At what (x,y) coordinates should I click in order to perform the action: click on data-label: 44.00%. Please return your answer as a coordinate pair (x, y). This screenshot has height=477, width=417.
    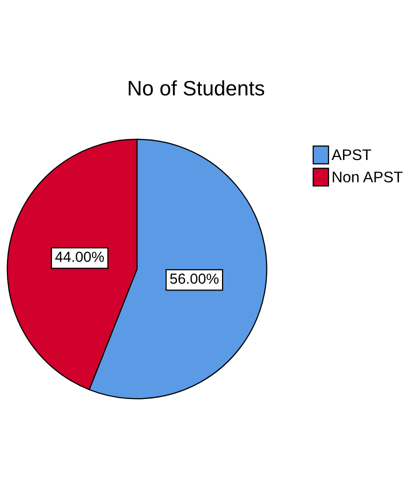
    Looking at the image, I should click on (79, 257).